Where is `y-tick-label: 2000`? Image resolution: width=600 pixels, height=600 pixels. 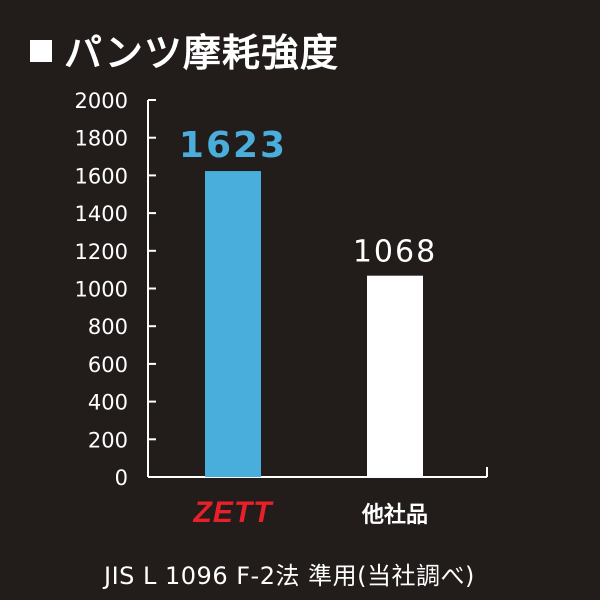
y-tick-label: 2000 is located at coordinates (101, 101).